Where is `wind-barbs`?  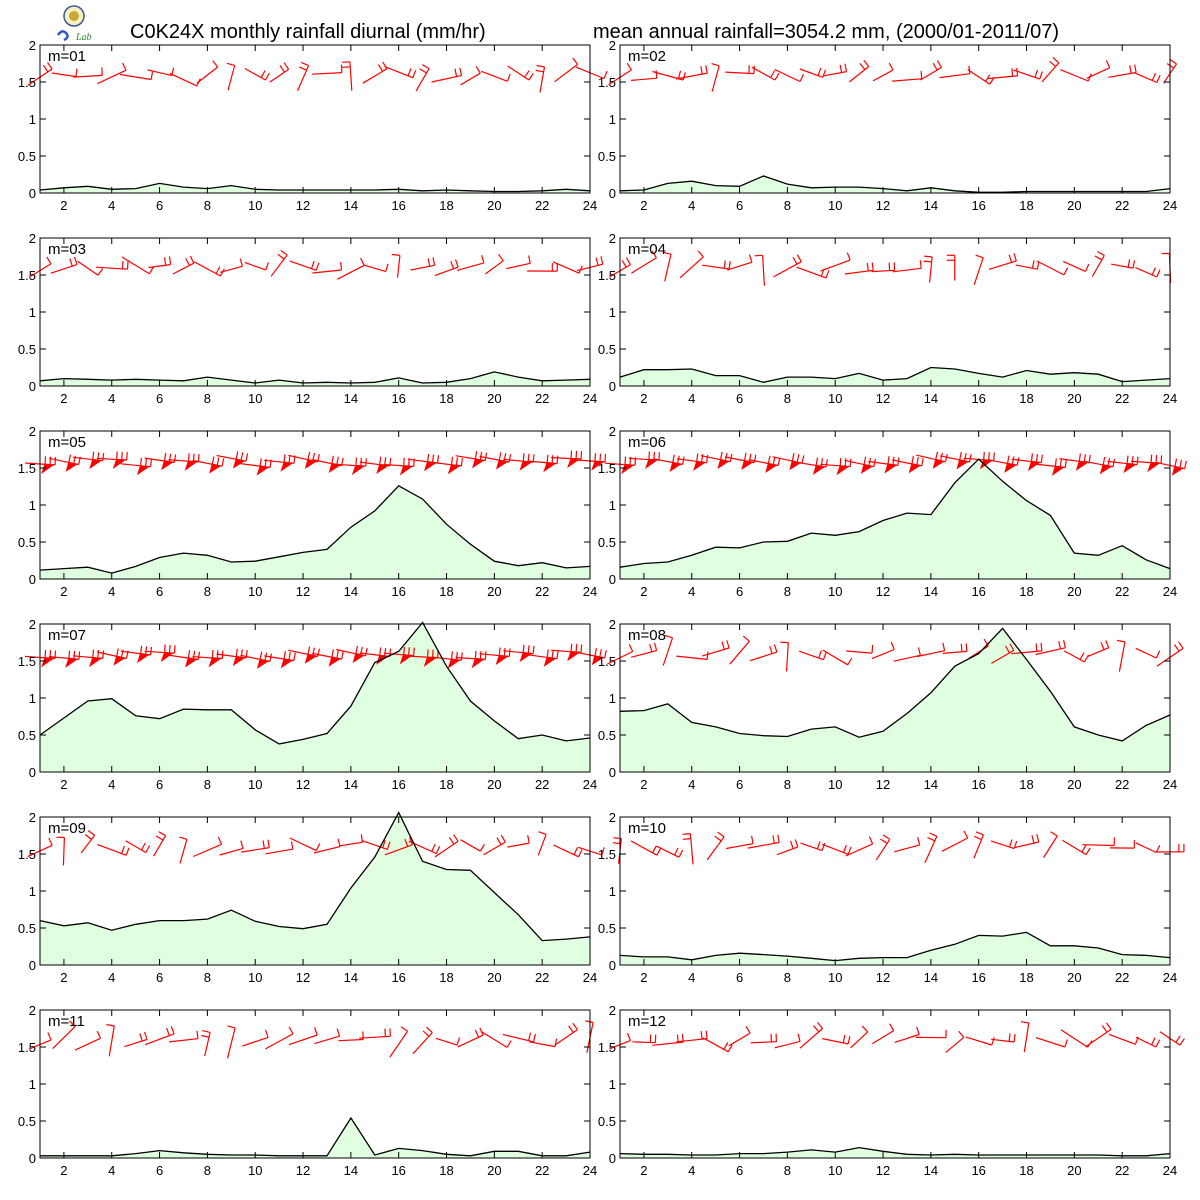
wind-barbs is located at coordinates (897, 1037).